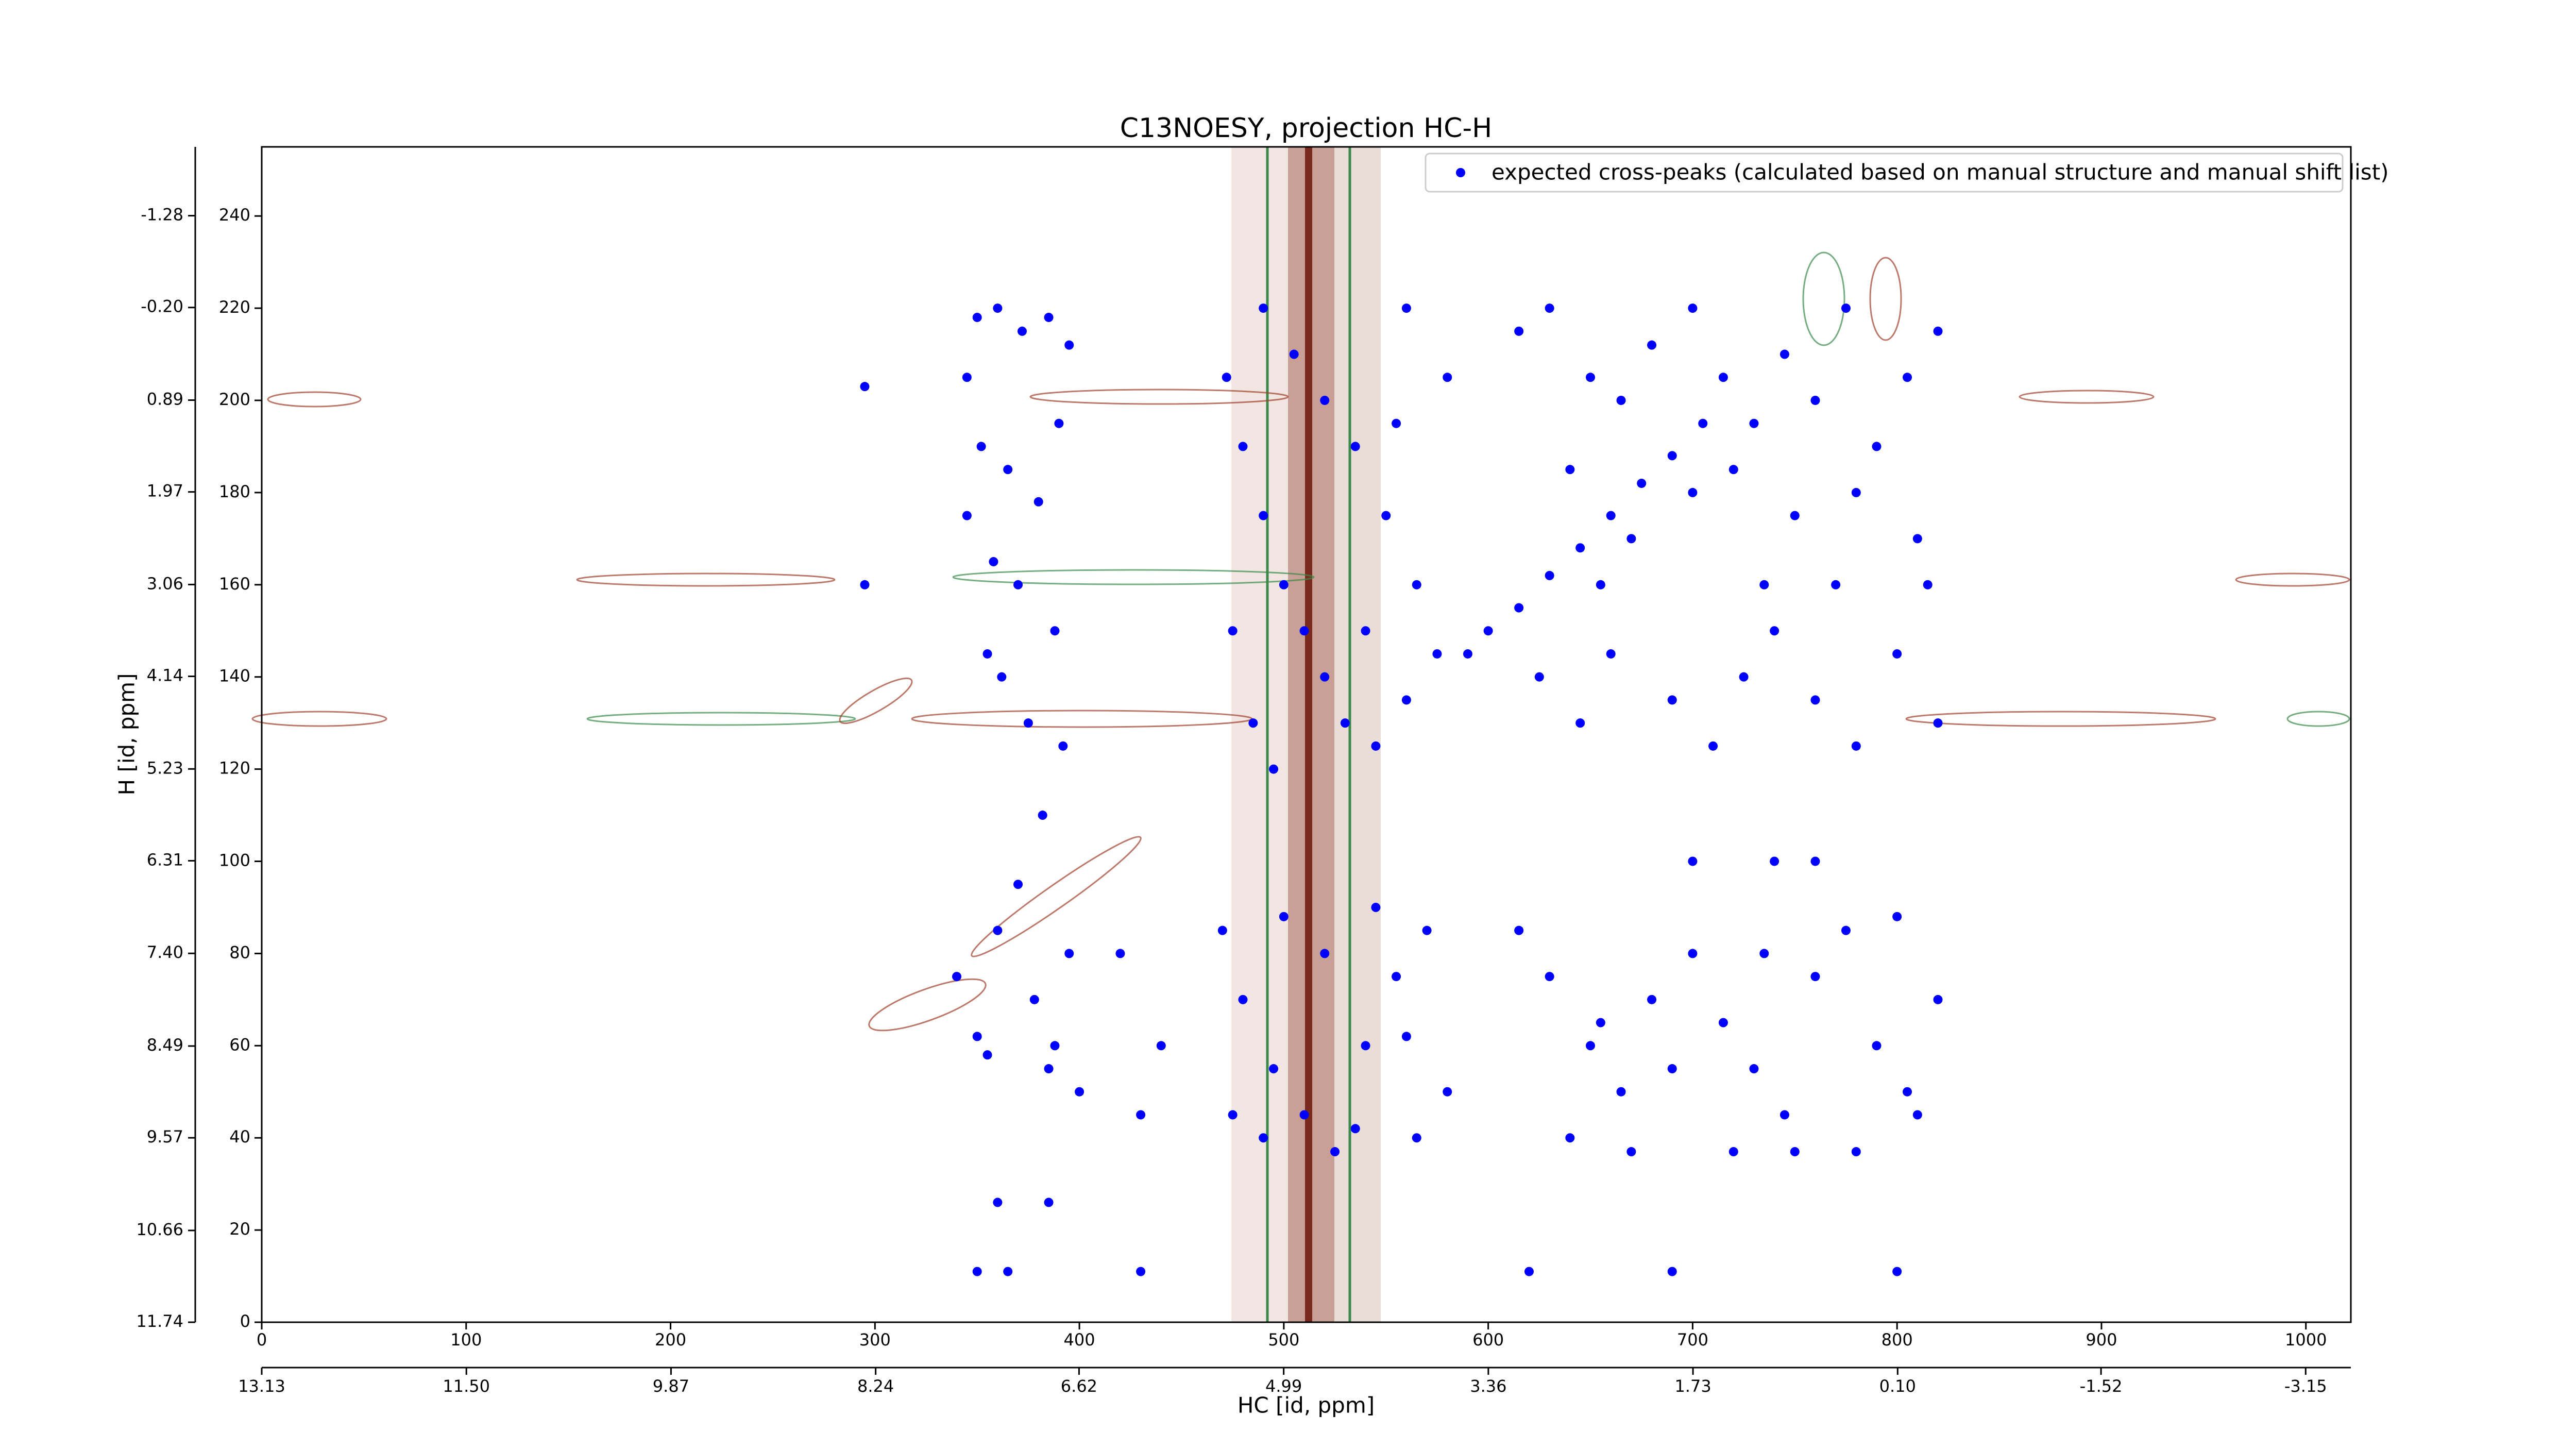 The width and height of the screenshot is (2576, 1449). What do you see at coordinates (1079, 1340) in the screenshot?
I see `x-tick-label: 400` at bounding box center [1079, 1340].